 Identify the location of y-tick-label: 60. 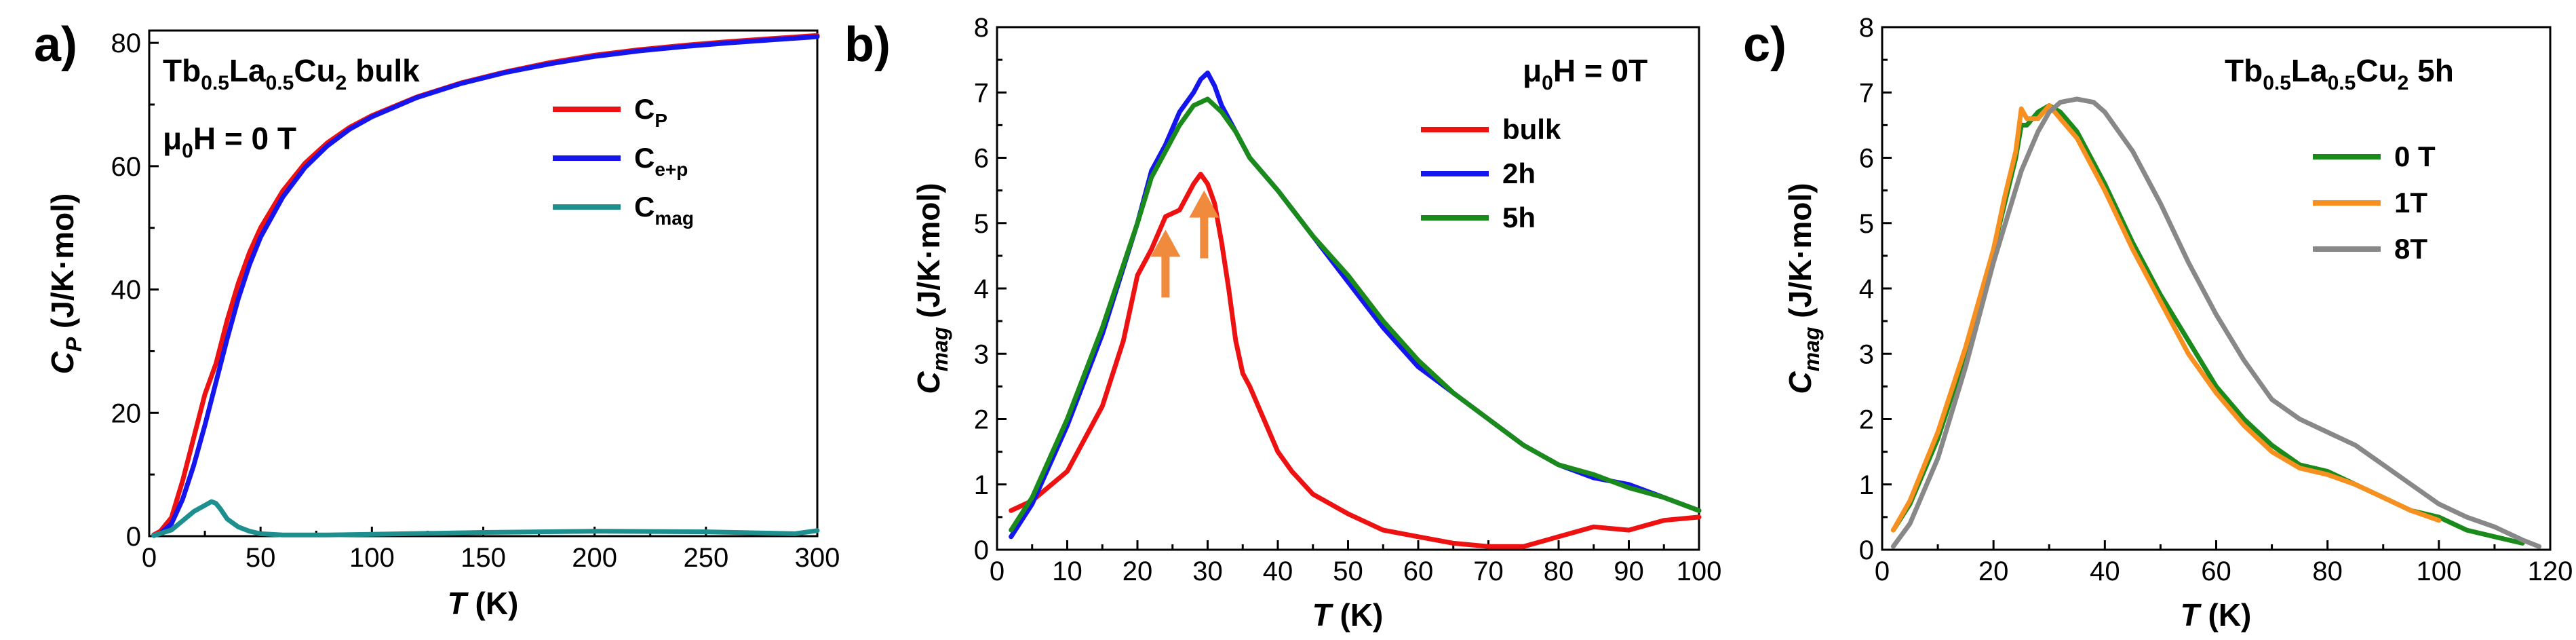
(126, 167).